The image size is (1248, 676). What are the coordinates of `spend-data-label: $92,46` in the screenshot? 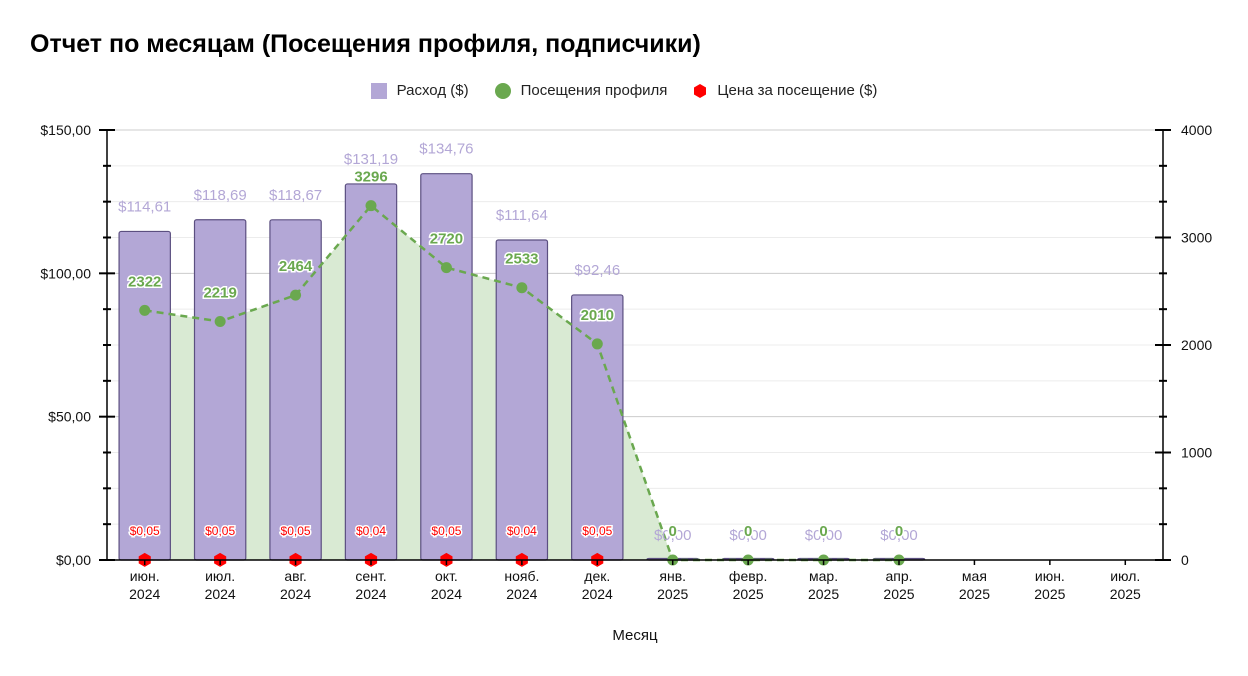 It's located at (597, 270).